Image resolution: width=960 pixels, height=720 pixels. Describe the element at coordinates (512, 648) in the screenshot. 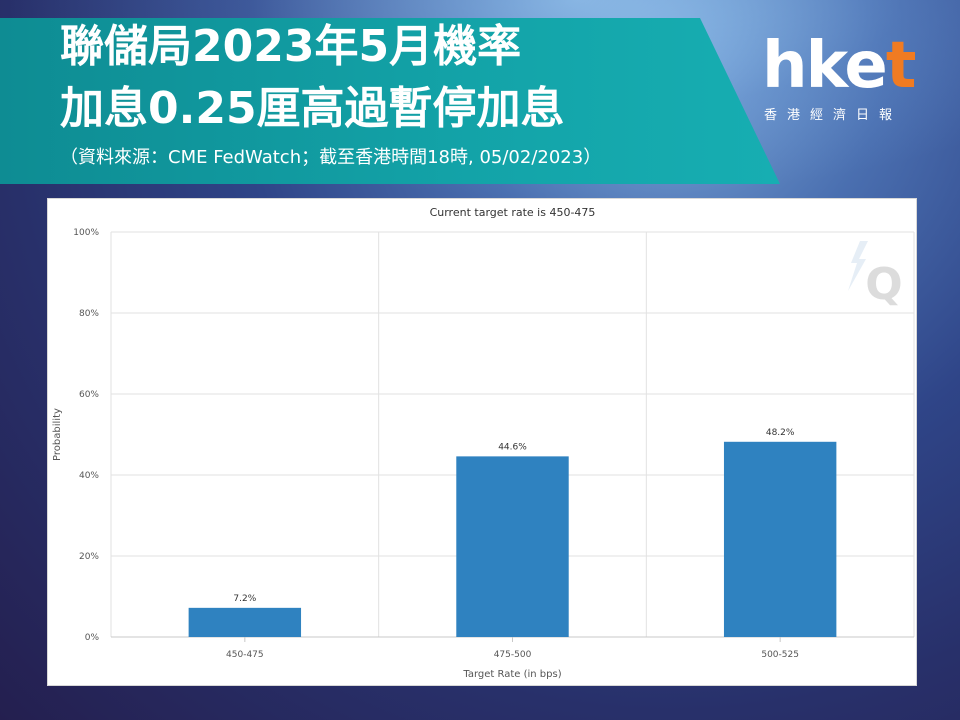

I see `x-axis-ticks: 450-475 475-500 500-525` at that location.